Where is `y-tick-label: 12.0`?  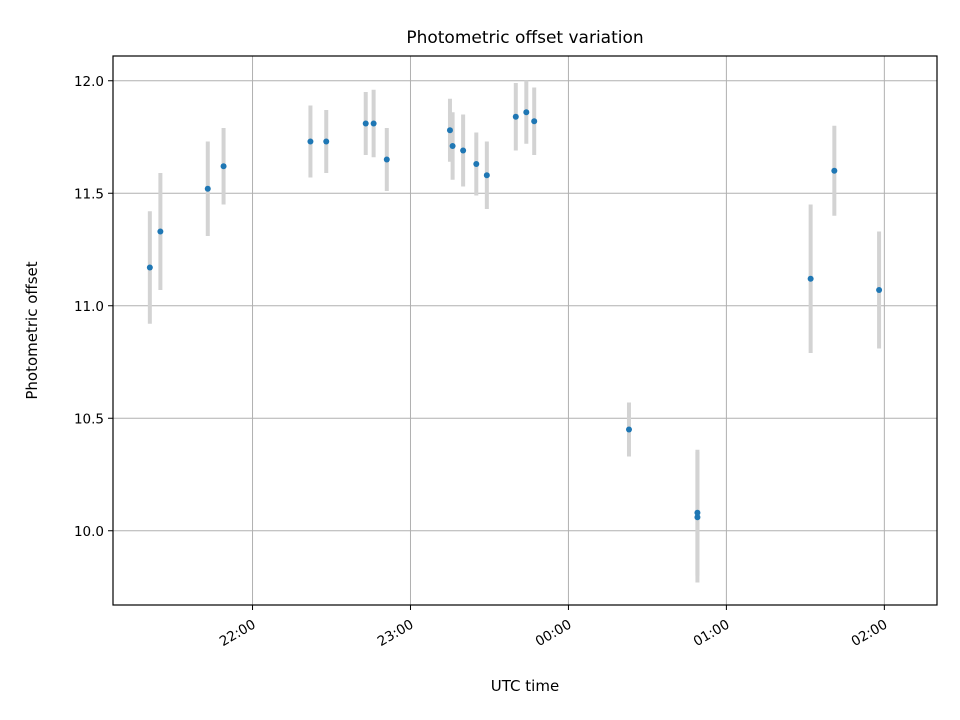
y-tick-label: 12.0 is located at coordinates (89, 82).